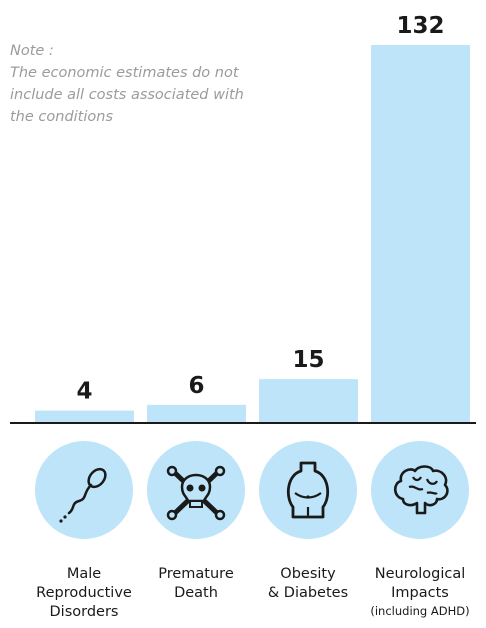 Image resolution: width=486 pixels, height=628 pixels. Describe the element at coordinates (32, 51) in the screenshot. I see `note-line-1: Note :` at that location.